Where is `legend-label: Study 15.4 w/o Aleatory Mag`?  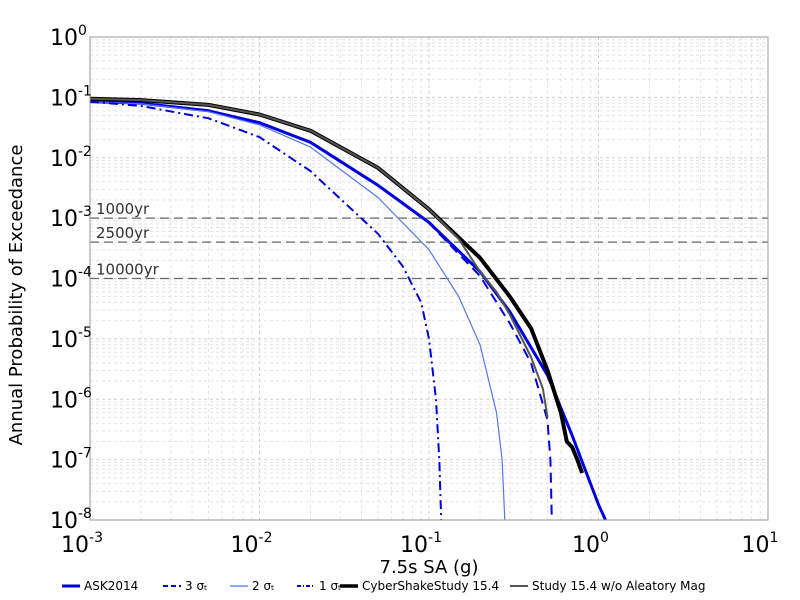
legend-label: Study 15.4 w/o Aleatory Mag is located at coordinates (619, 586).